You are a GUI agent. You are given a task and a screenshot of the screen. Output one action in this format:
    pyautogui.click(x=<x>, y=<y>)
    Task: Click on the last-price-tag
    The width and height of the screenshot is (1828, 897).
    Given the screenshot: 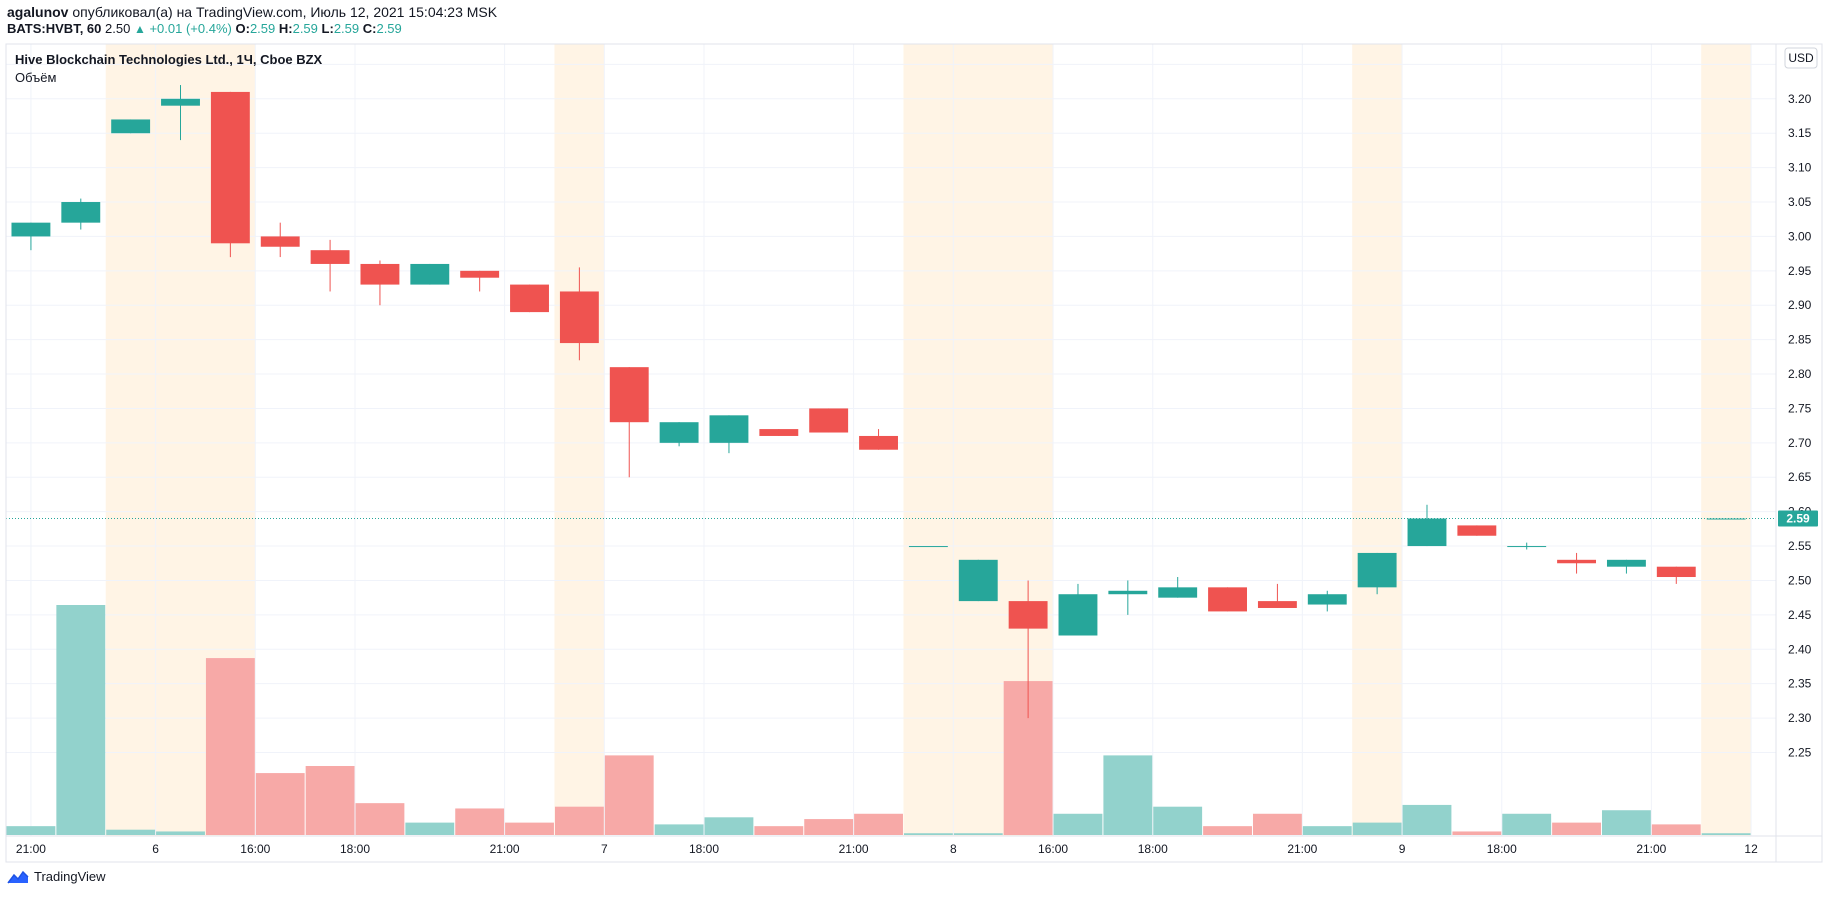 What is the action you would take?
    pyautogui.click(x=1798, y=518)
    